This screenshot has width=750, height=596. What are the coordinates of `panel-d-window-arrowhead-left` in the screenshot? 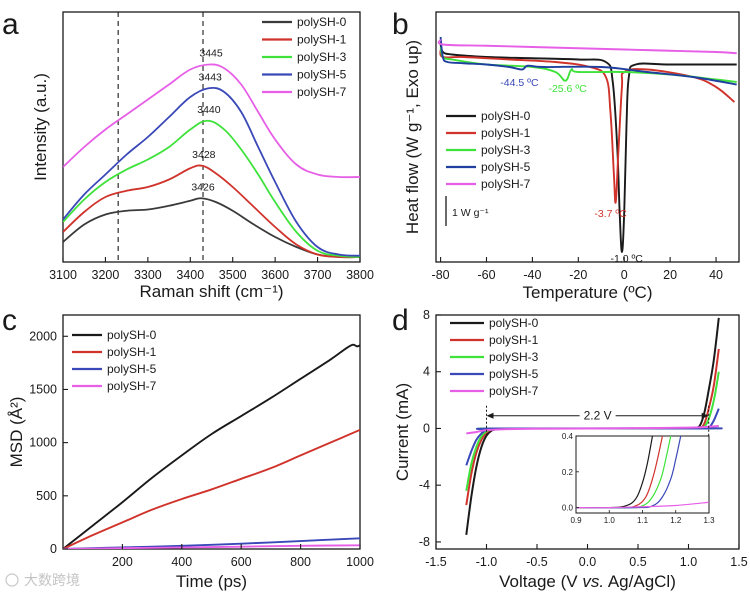 It's located at (490, 415).